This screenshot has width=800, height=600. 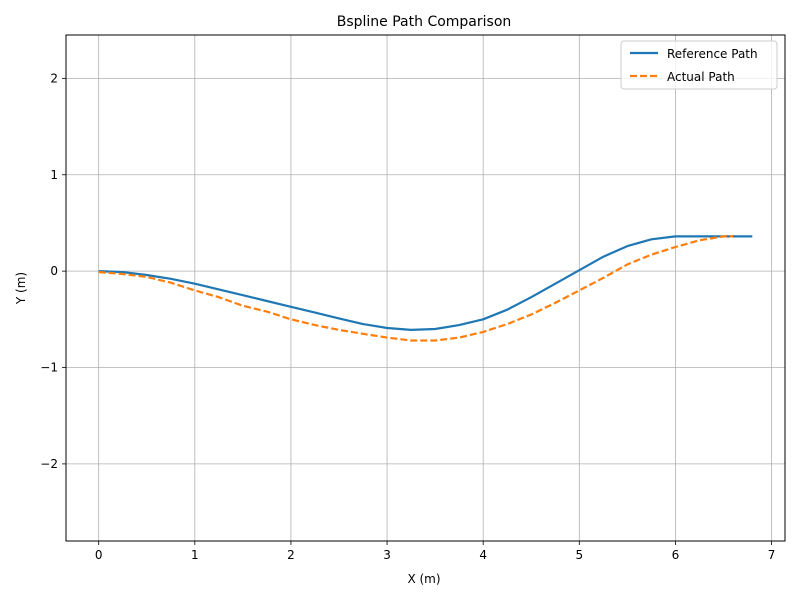 What do you see at coordinates (54, 175) in the screenshot?
I see `y-tick-label: 1` at bounding box center [54, 175].